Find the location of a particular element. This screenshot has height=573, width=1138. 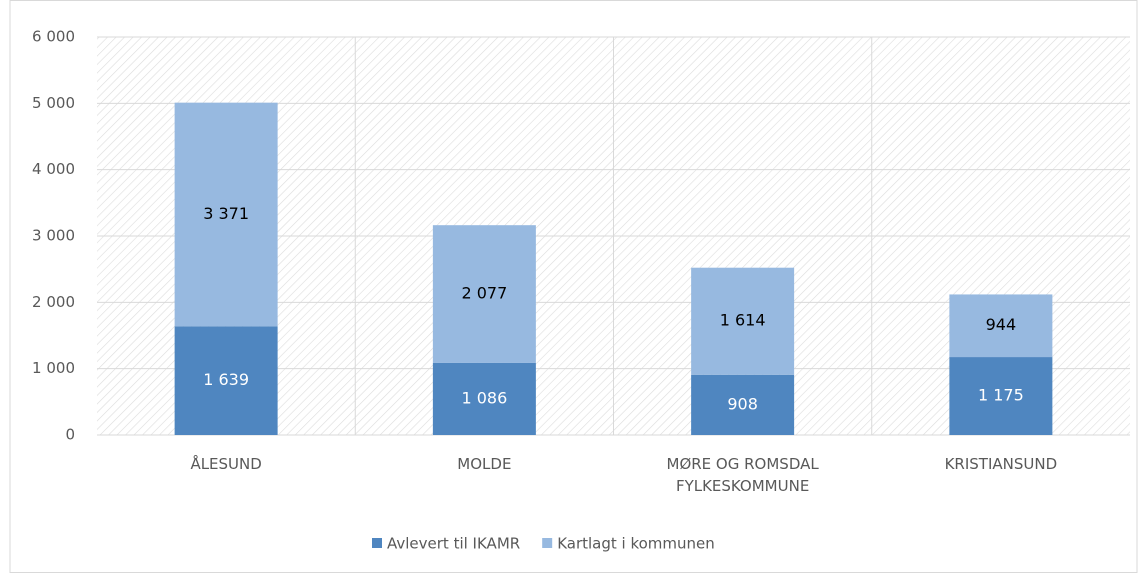

y-tick-label: 0 is located at coordinates (70, 435).